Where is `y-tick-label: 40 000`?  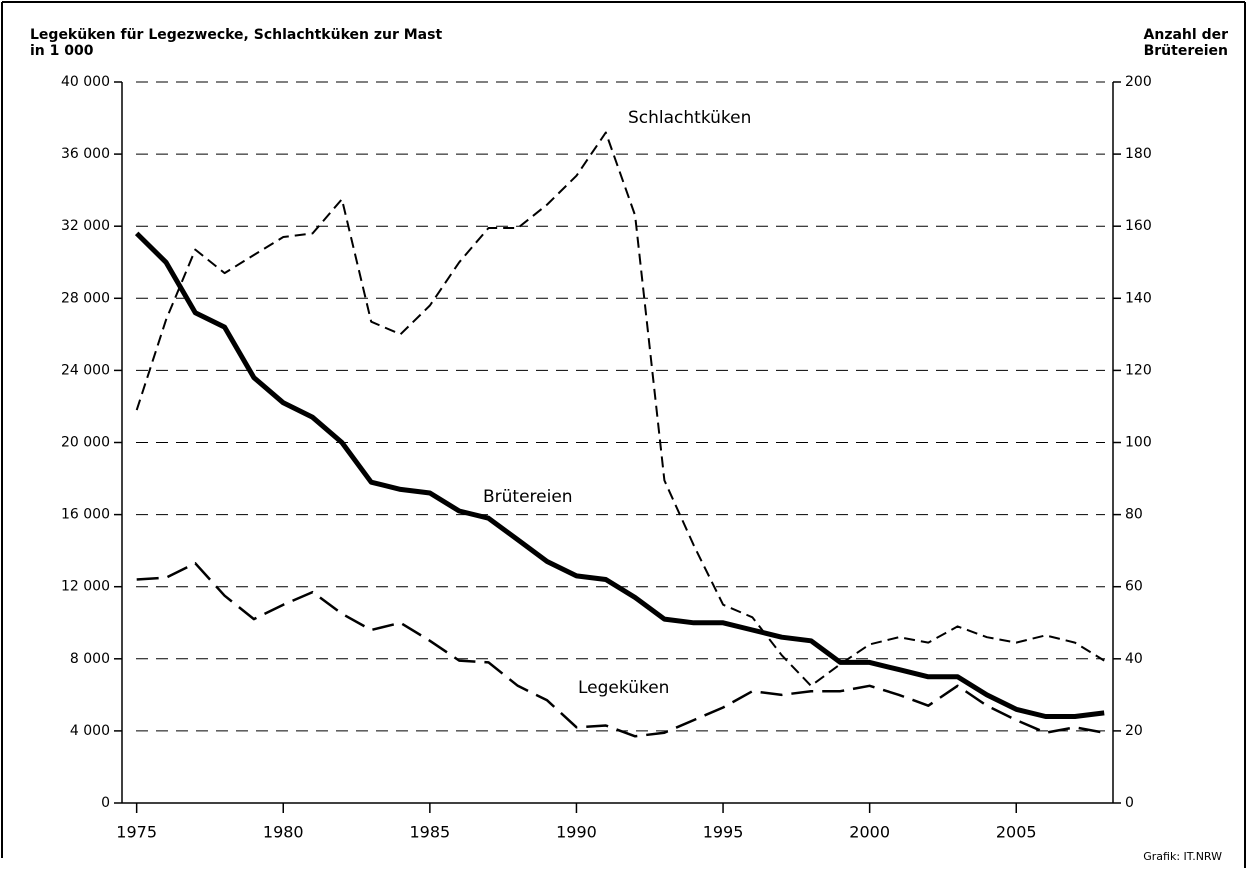 y-tick-label: 40 000 is located at coordinates (85, 82).